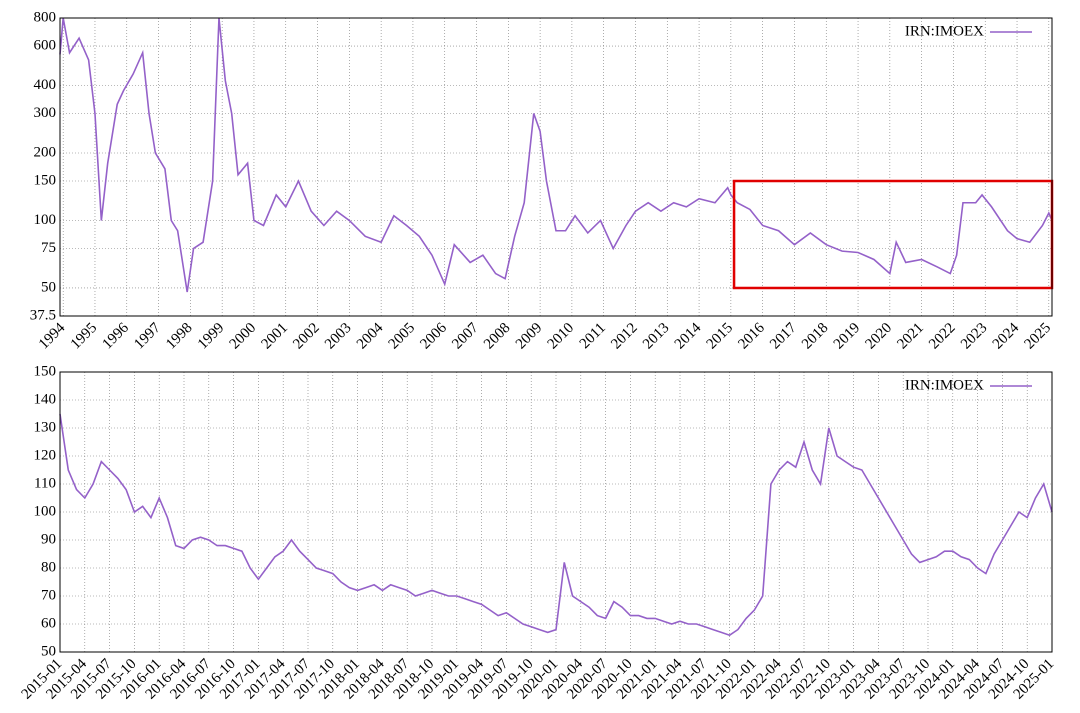  What do you see at coordinates (45, 113) in the screenshot?
I see `y-tick-label: 300` at bounding box center [45, 113].